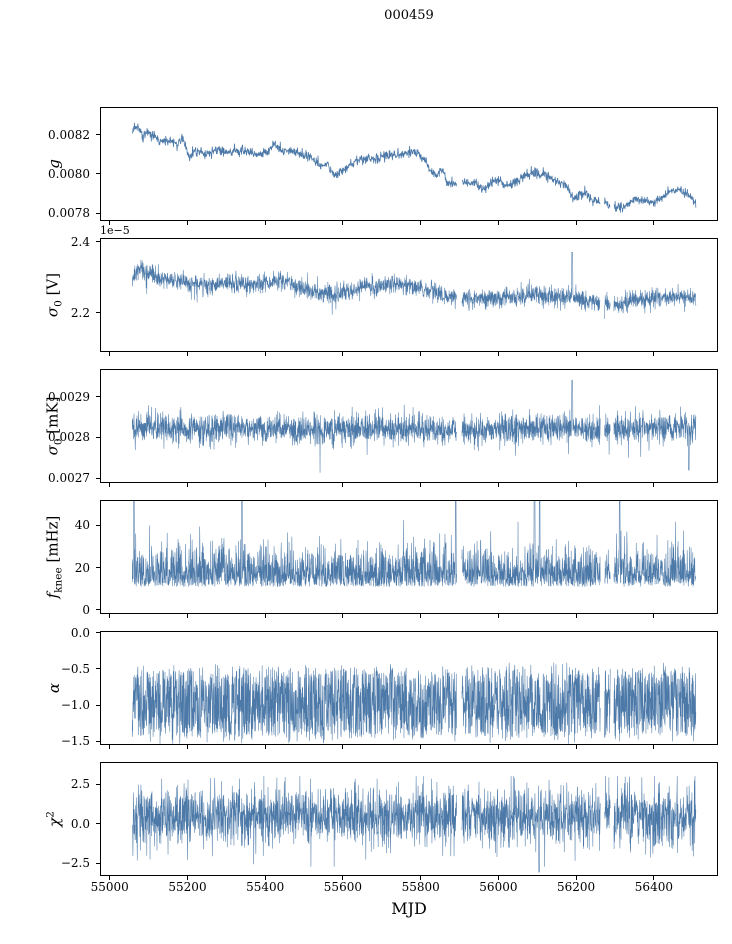 The height and width of the screenshot is (944, 732). Describe the element at coordinates (54, 426) in the screenshot. I see `y-axis-label-sigma0-mk: σ0 [mK]` at that location.